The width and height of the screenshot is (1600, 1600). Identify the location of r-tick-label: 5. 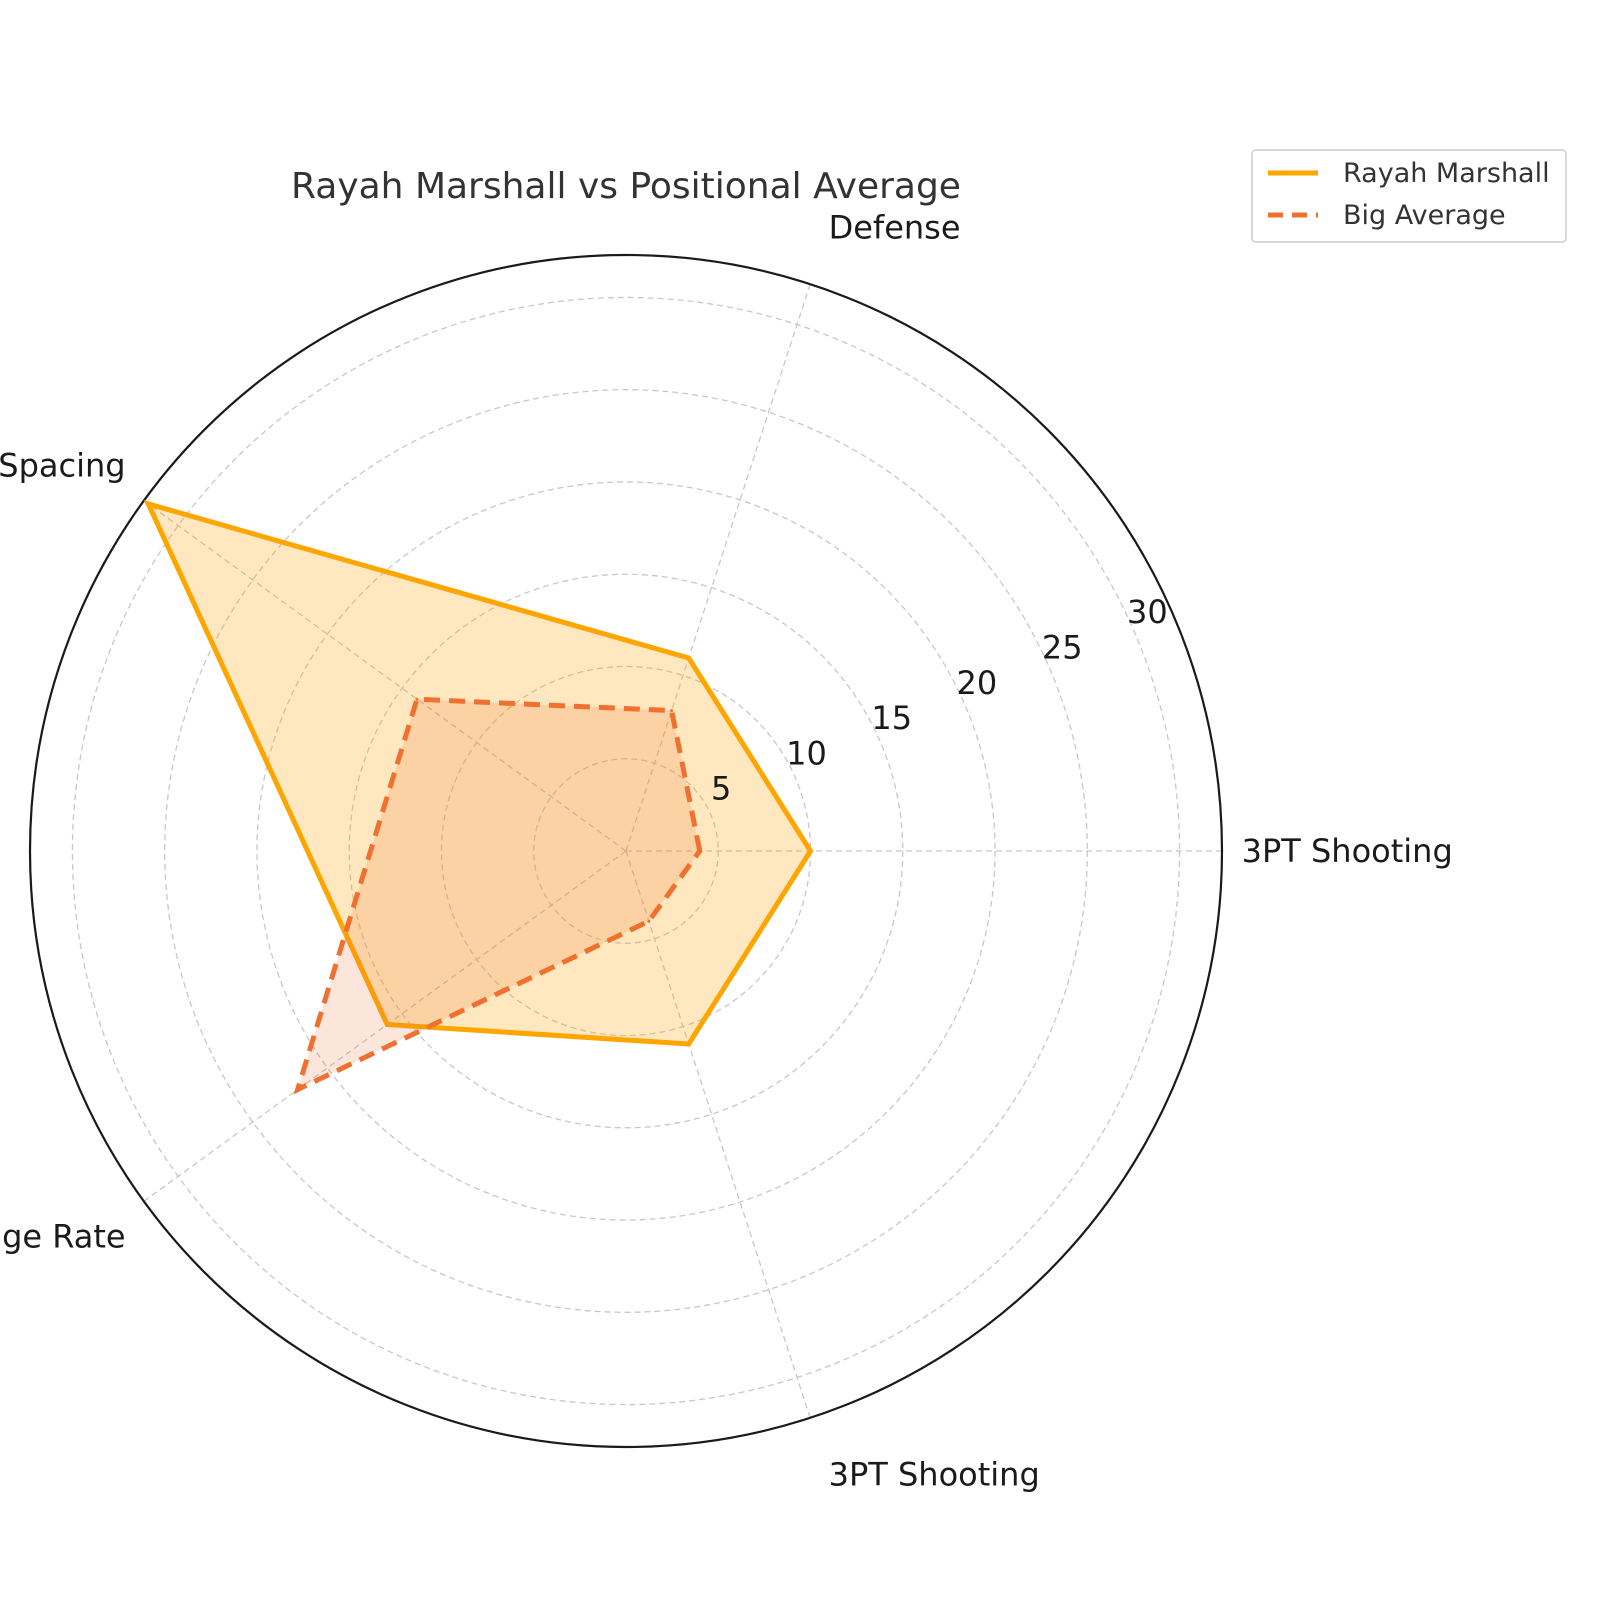
(721, 789).